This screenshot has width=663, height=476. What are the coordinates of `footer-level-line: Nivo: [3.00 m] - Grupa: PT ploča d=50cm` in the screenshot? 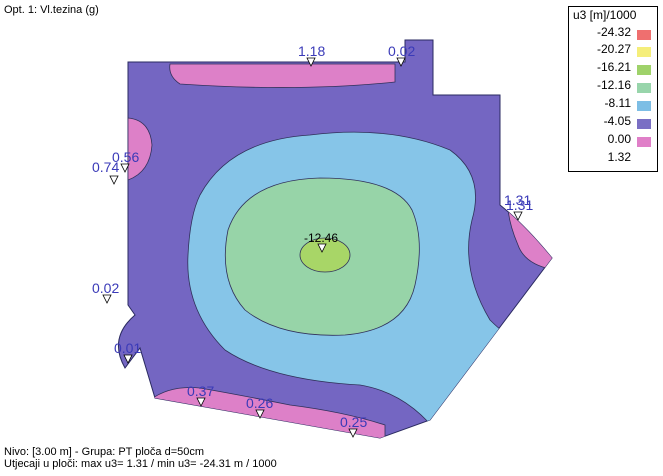 It's located at (104, 452).